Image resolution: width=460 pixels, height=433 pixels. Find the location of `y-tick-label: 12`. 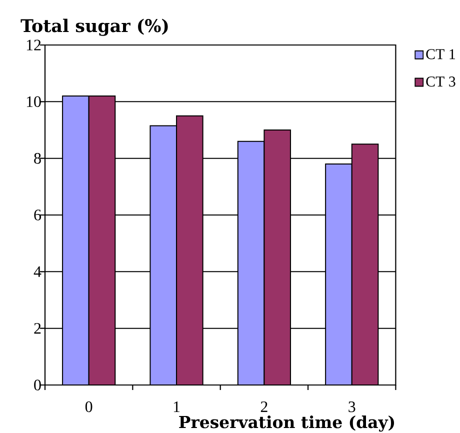

y-tick-label: 12 is located at coordinates (33, 45).